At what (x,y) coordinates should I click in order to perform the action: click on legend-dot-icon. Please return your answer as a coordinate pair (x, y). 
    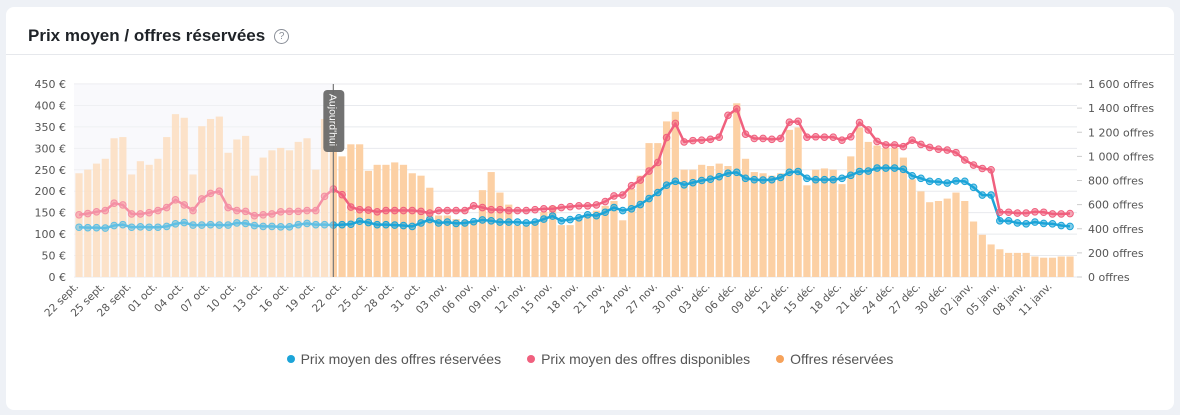
    Looking at the image, I should click on (780, 359).